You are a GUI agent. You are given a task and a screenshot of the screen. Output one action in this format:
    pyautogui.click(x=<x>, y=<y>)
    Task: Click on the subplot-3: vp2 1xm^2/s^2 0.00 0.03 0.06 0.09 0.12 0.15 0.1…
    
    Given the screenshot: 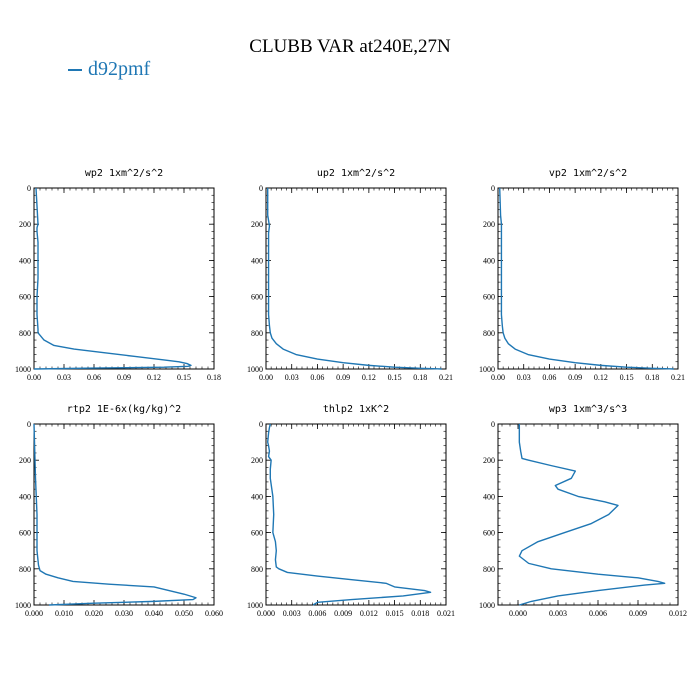 What is the action you would take?
    pyautogui.click(x=582, y=275)
    